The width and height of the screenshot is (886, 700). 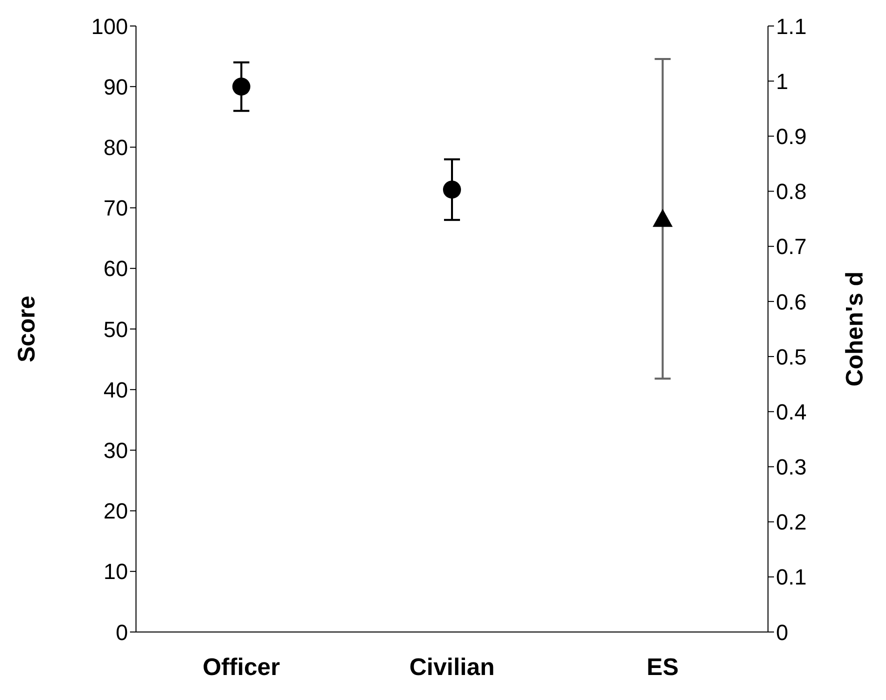 What do you see at coordinates (116, 571) in the screenshot?
I see `y-tick-label: 10` at bounding box center [116, 571].